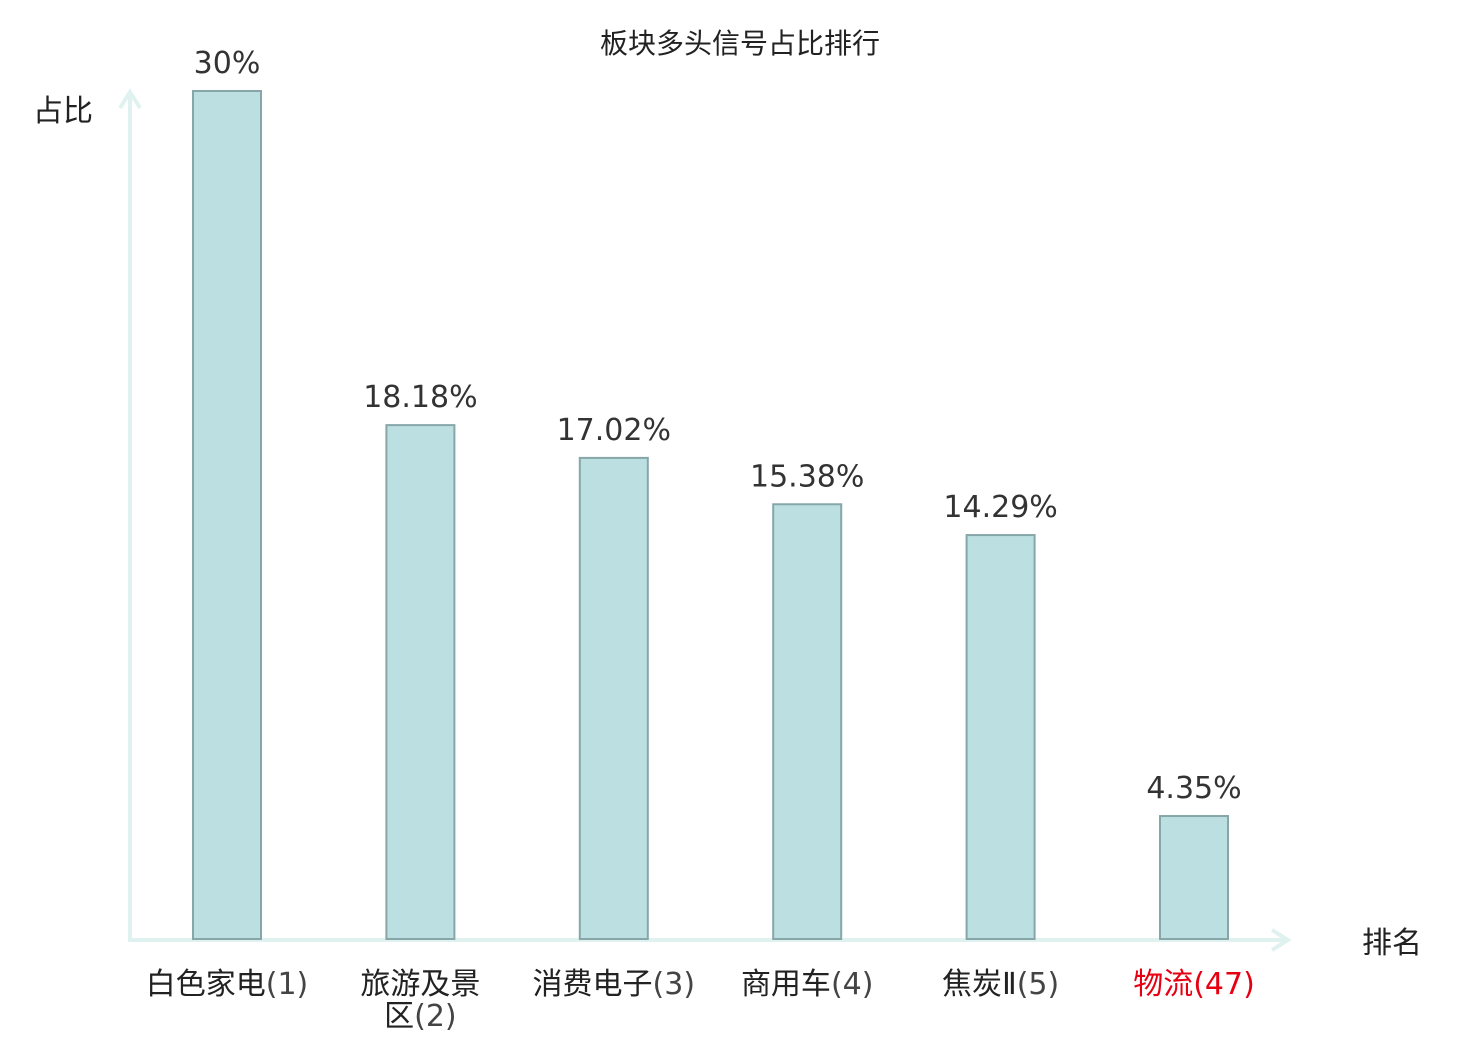  What do you see at coordinates (420, 1016) in the screenshot?
I see `category-label-line2: 区(2)` at bounding box center [420, 1016].